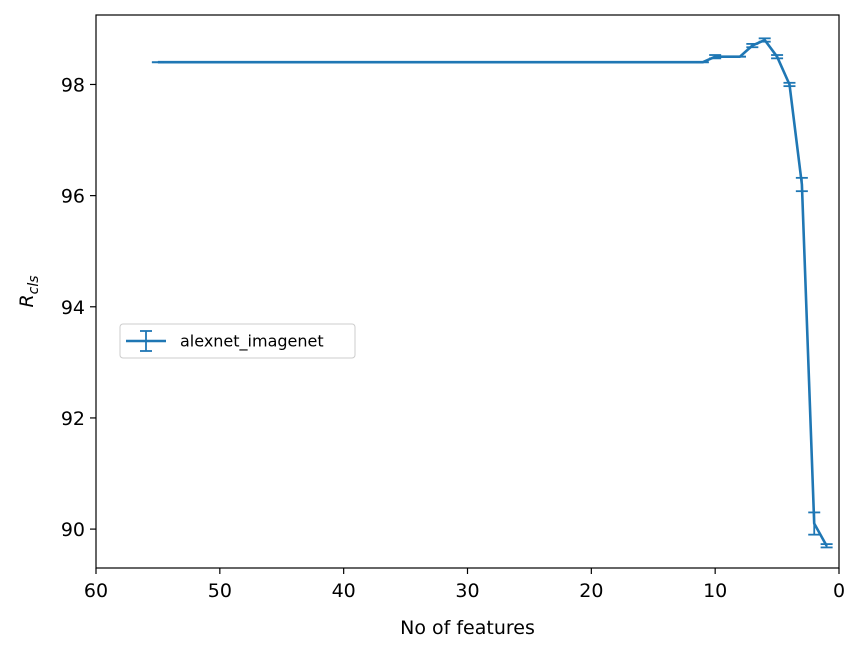 The height and width of the screenshot is (655, 862). I want to click on y-axis: 90 92 94 96 98, so click(78, 307).